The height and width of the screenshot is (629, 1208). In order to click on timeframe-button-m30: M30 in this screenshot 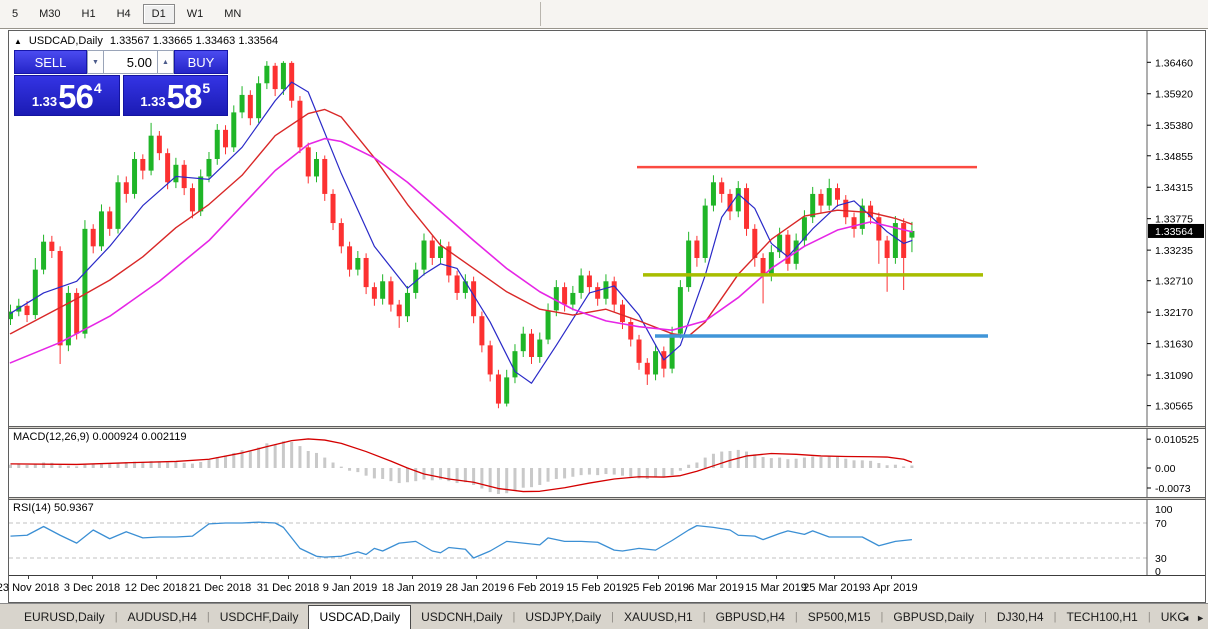, I will do `click(50, 14)`.